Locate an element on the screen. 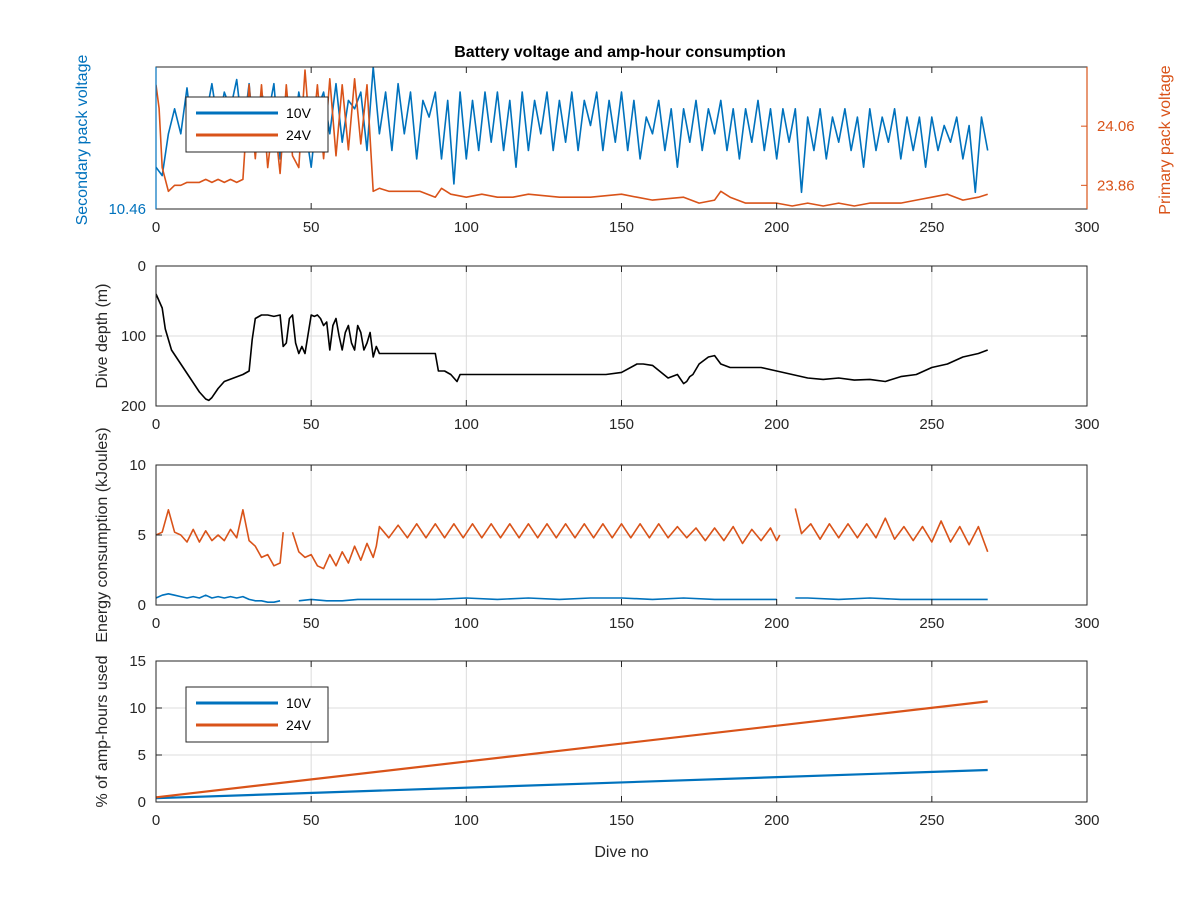 Image resolution: width=1200 pixels, height=900 pixels. y-tick-label-right: 23.86 is located at coordinates (1116, 185).